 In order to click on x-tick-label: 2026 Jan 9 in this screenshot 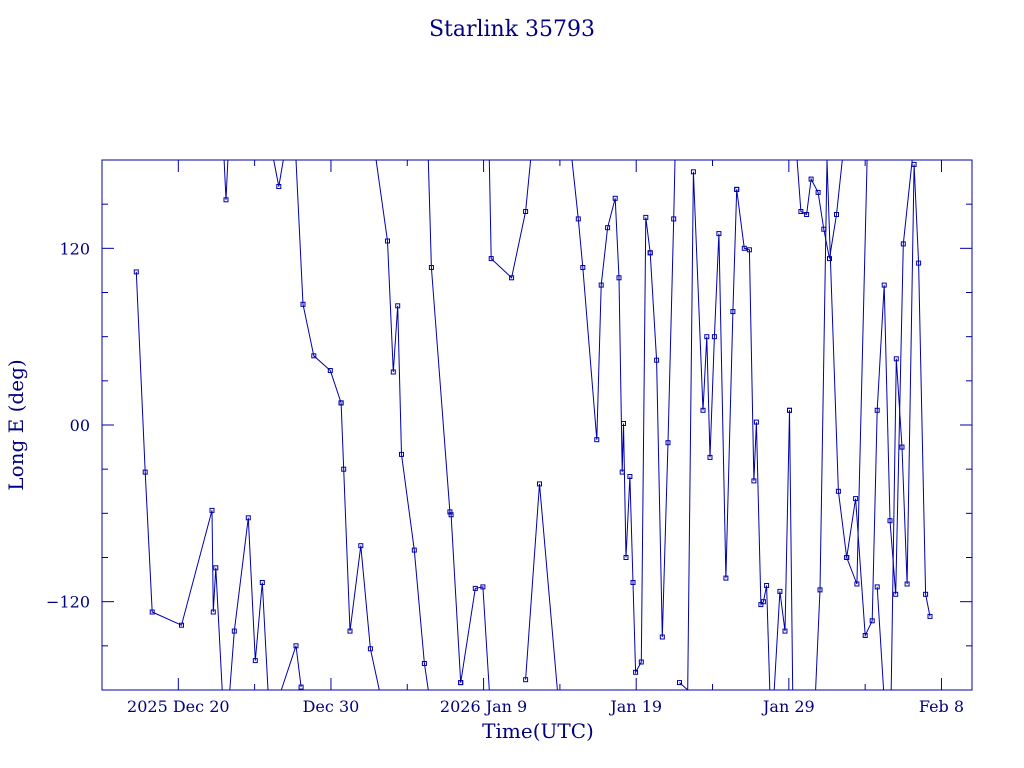, I will do `click(483, 706)`.